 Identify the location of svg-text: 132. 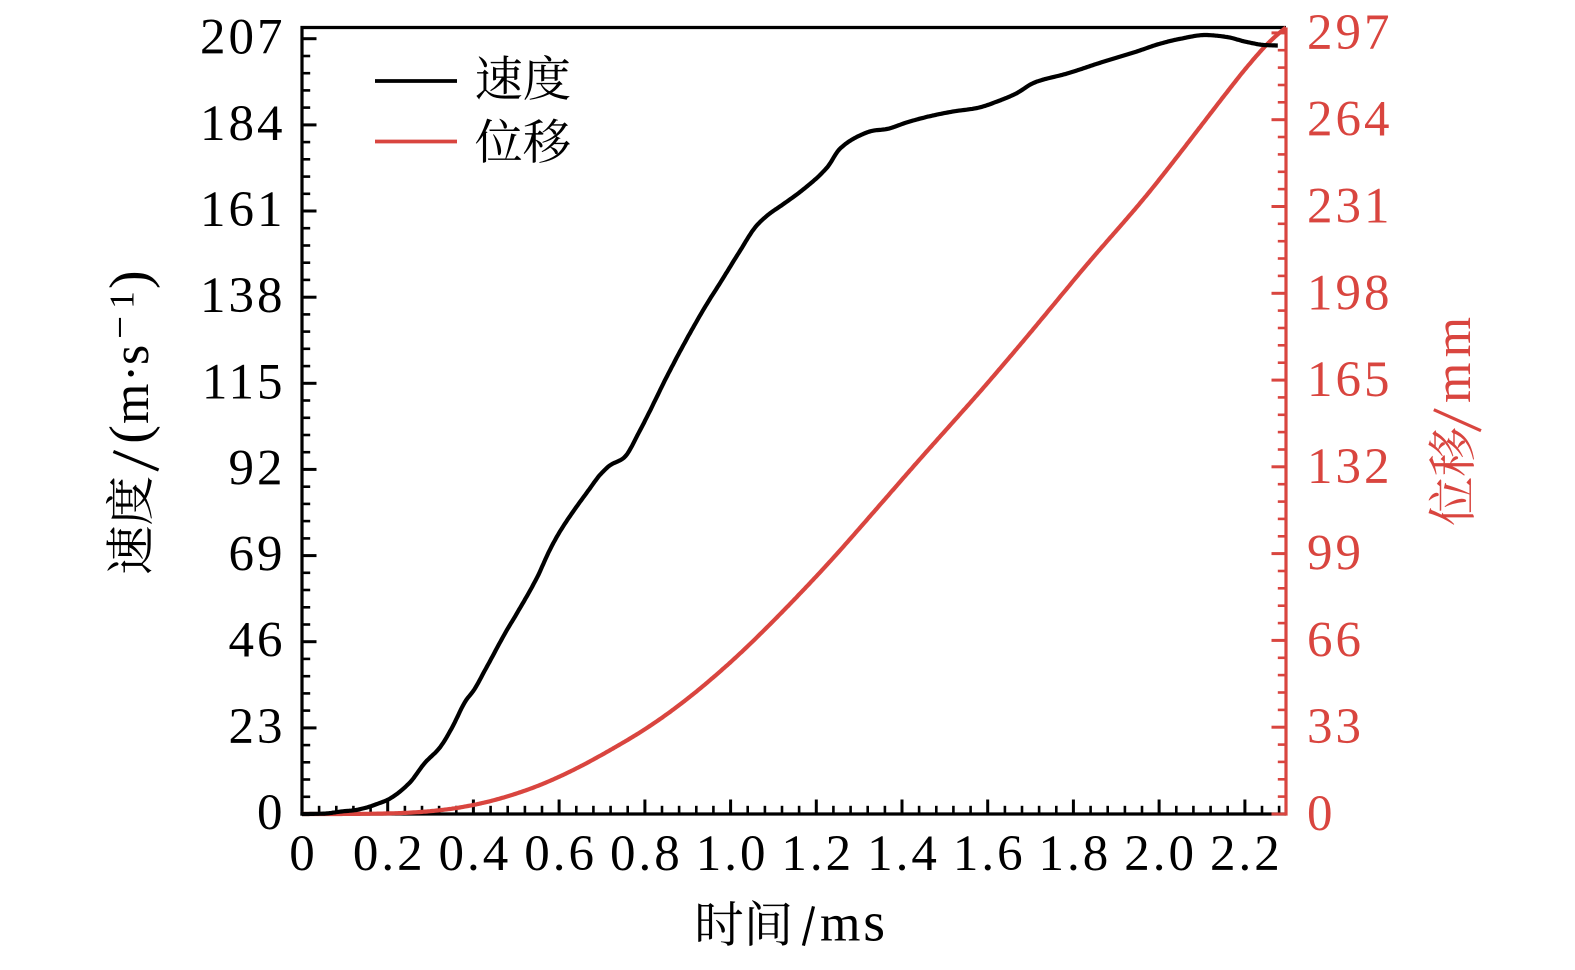
(1350, 467).